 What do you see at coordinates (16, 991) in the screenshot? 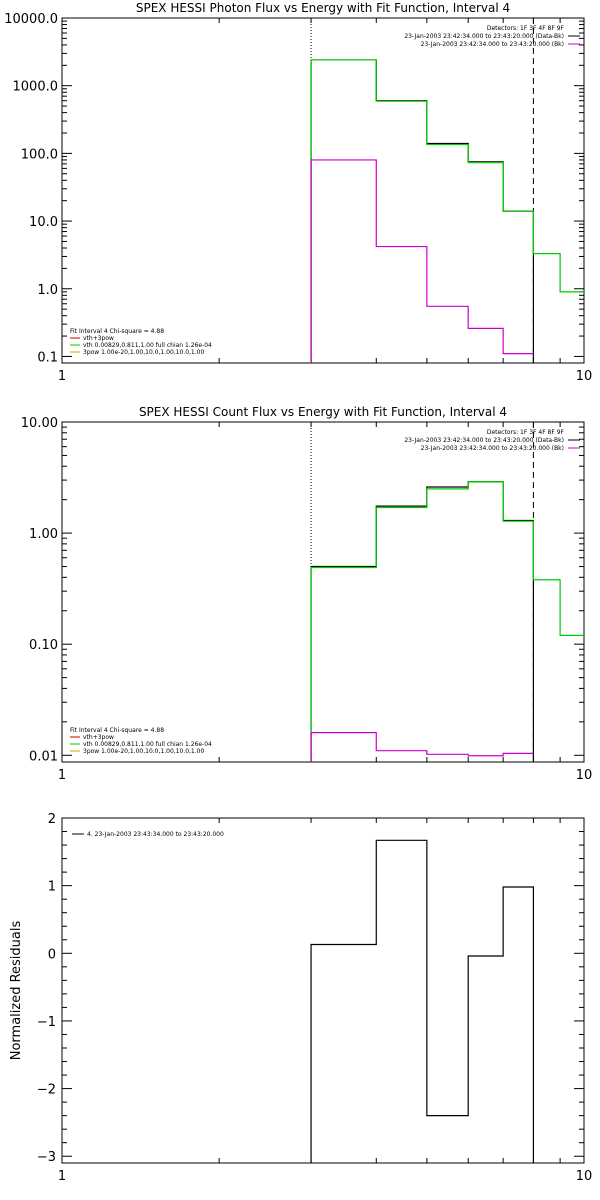
I see `y-axis-label: Normalized Residuals` at bounding box center [16, 991].